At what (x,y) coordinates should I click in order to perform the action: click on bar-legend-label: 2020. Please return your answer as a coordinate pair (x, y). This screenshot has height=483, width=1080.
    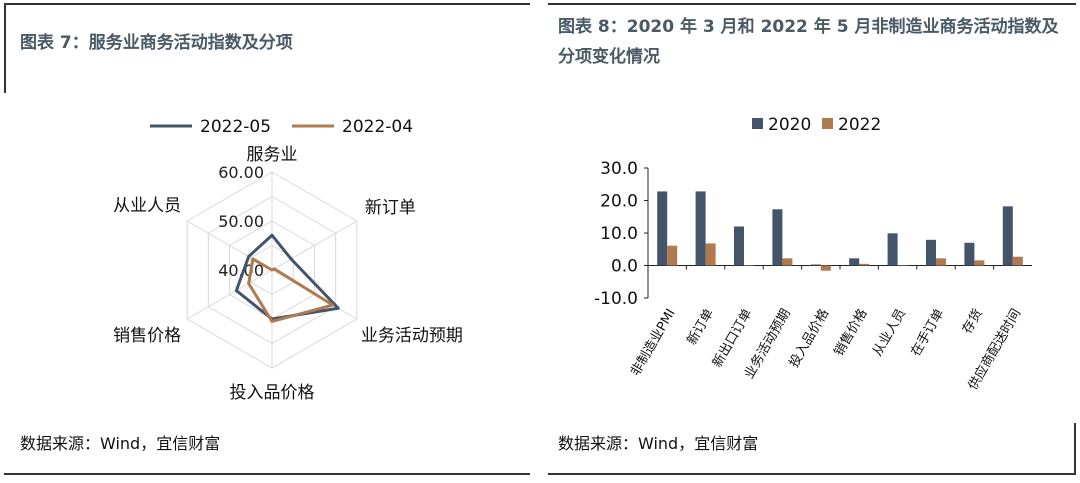
    Looking at the image, I should click on (789, 125).